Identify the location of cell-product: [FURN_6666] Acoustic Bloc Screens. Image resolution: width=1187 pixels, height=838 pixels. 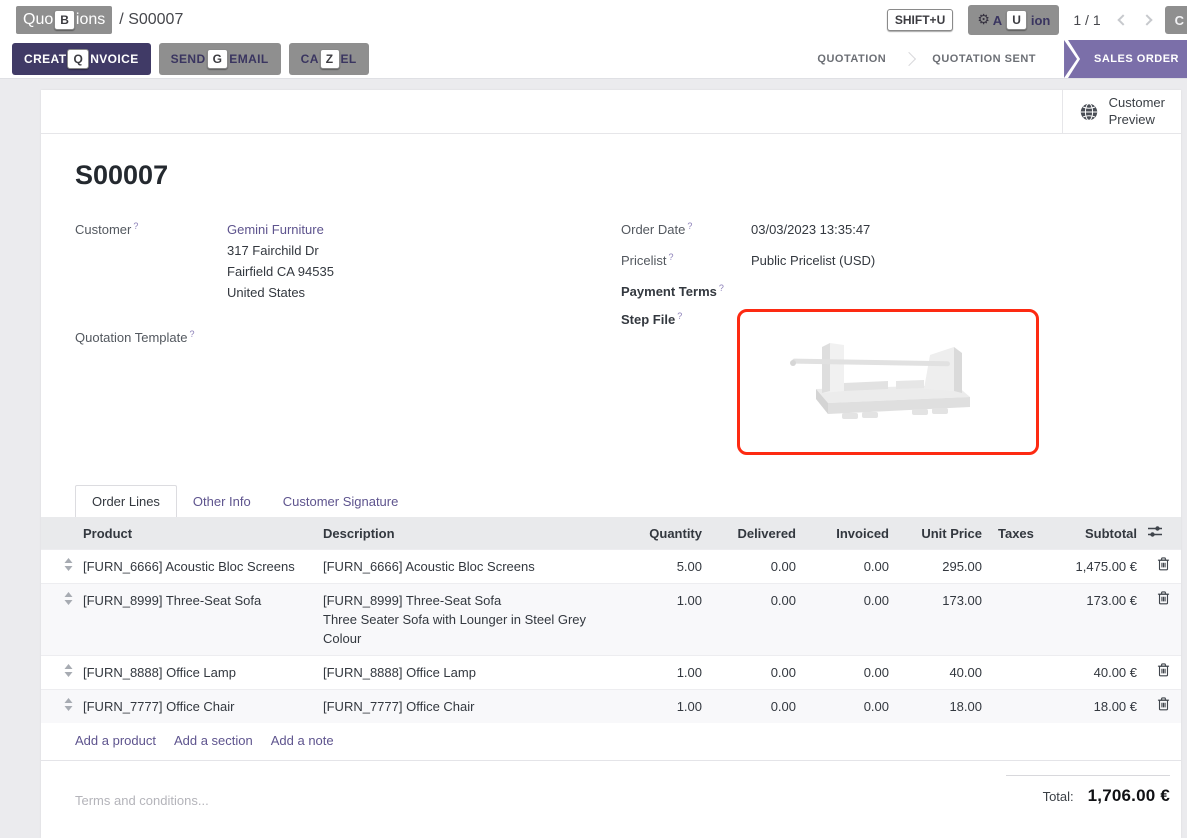
(195, 566).